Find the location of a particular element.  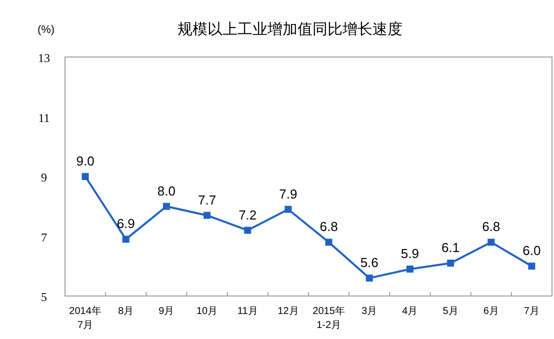

data-label: 9.0 is located at coordinates (85, 161).